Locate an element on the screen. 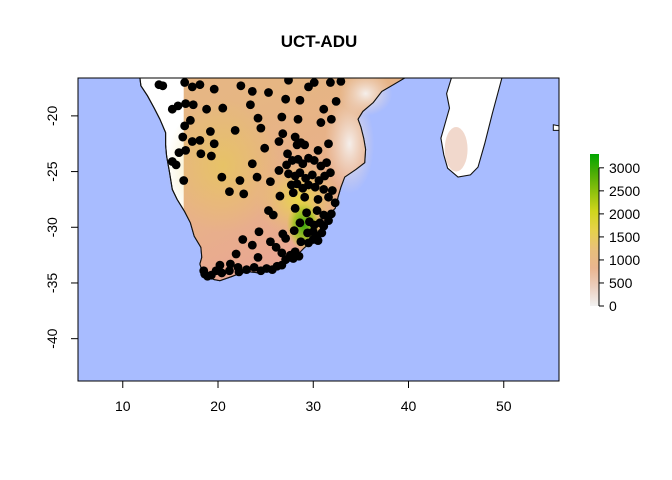 The height and width of the screenshot is (480, 672). mauritius is located at coordinates (555, 127).